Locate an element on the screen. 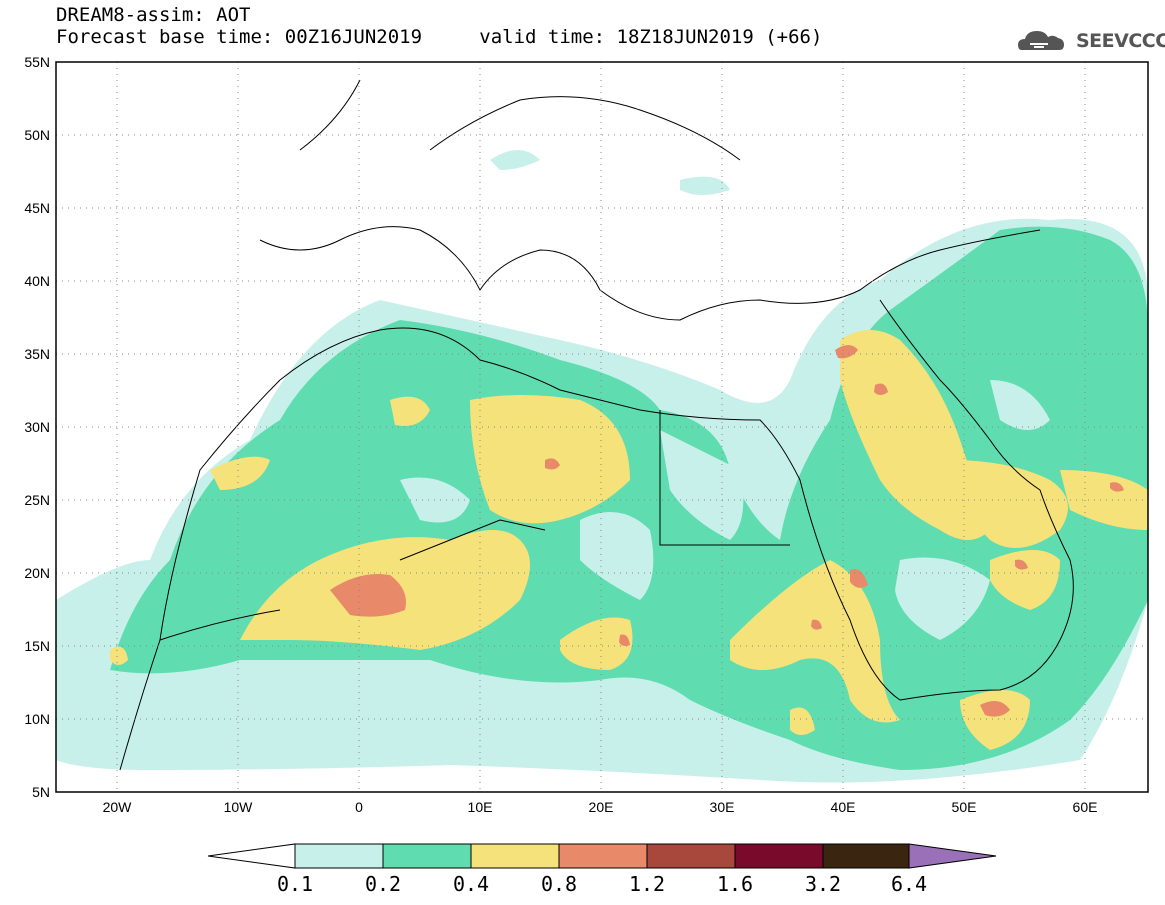 The height and width of the screenshot is (905, 1165). colorbar-high-arrow is located at coordinates (952, 856).